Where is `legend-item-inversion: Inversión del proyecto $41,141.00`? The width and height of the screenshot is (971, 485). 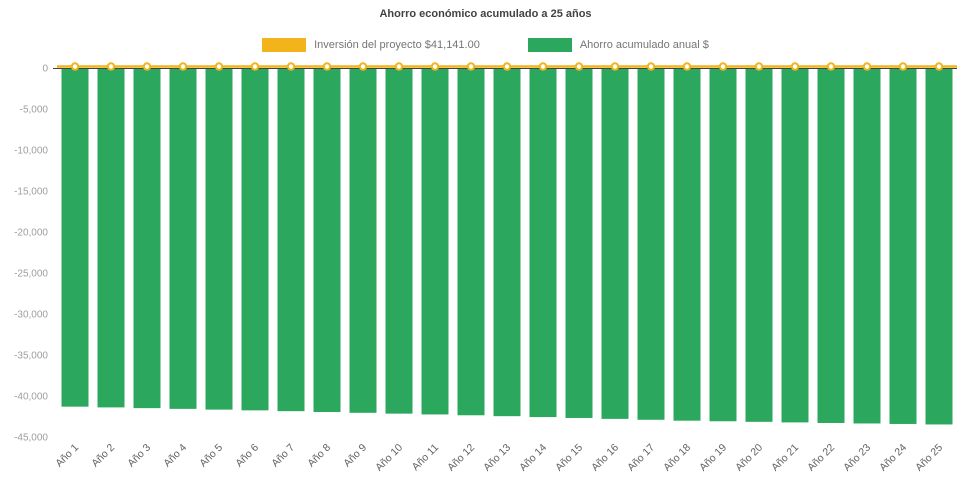
legend-item-inversion: Inversión del proyecto $41,141.00 is located at coordinates (371, 45).